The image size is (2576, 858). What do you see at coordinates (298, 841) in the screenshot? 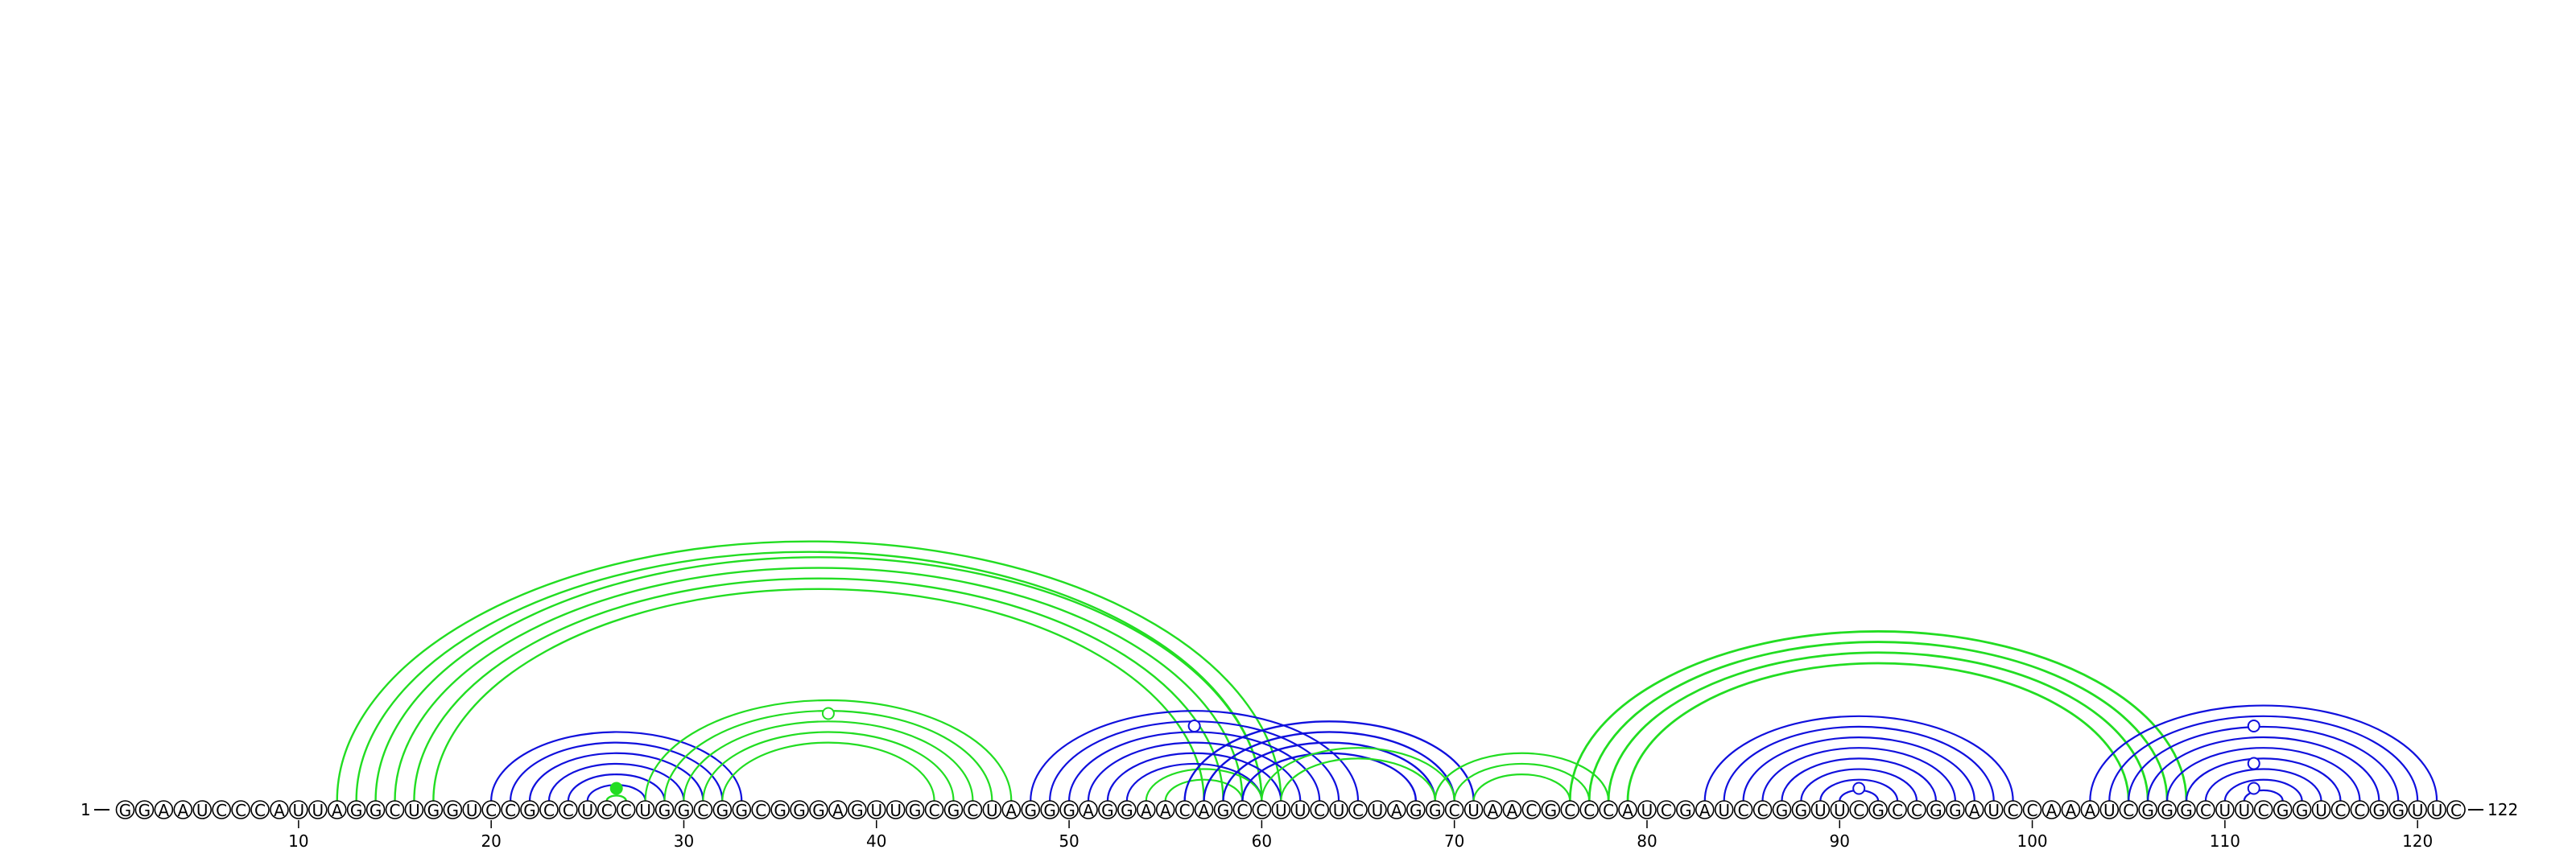
I see `tick-label: 10` at bounding box center [298, 841].